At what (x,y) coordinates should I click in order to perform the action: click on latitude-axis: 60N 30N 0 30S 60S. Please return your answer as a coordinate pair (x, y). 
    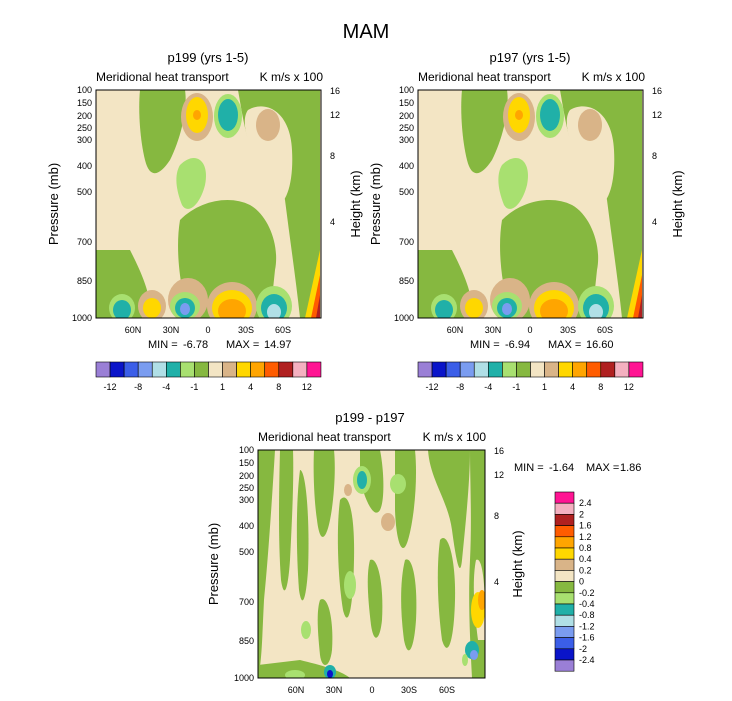
    Looking at the image, I should click on (371, 690).